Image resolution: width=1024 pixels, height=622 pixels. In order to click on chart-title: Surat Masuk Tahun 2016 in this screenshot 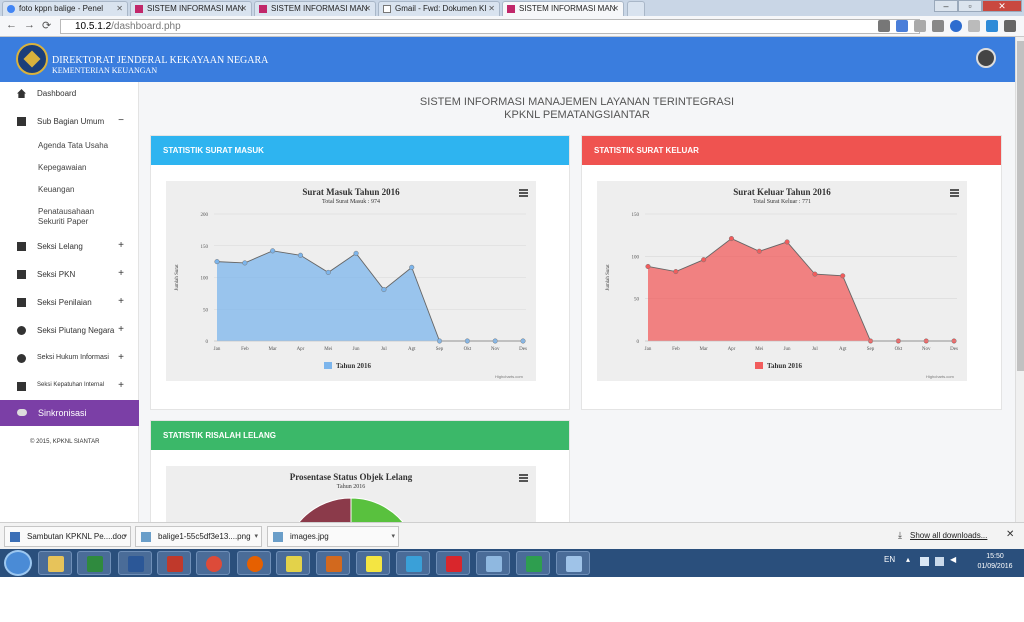, I will do `click(351, 192)`.